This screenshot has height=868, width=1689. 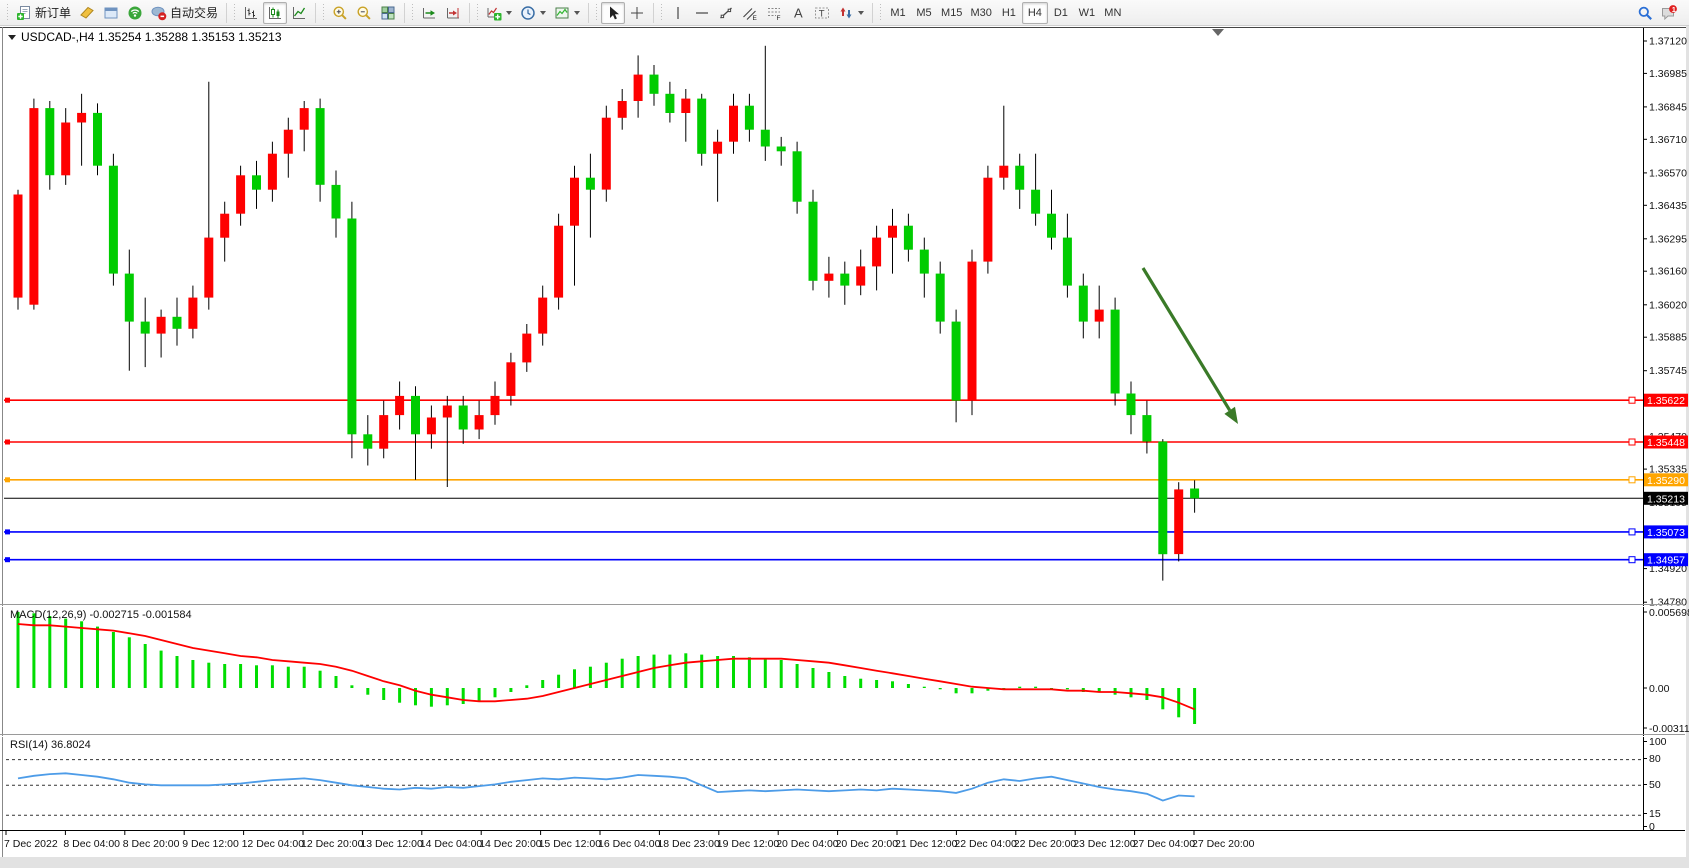 I want to click on rsi-line, so click(x=606, y=787).